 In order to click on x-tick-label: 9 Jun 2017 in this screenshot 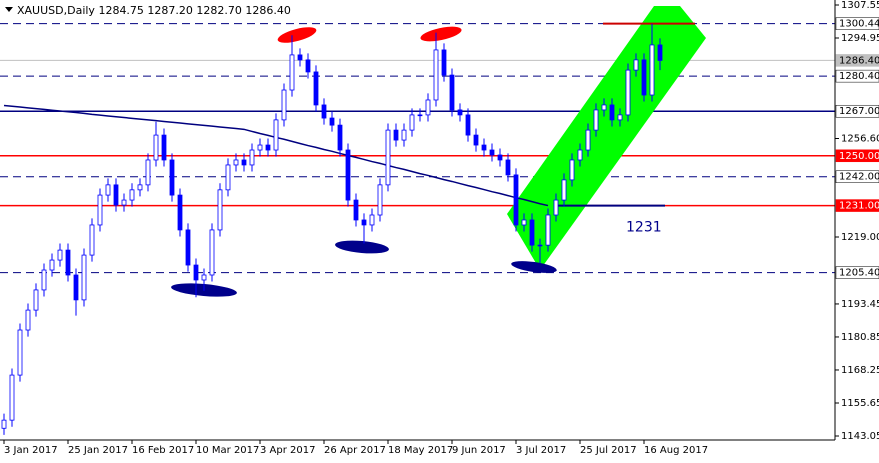, I will do `click(479, 450)`.